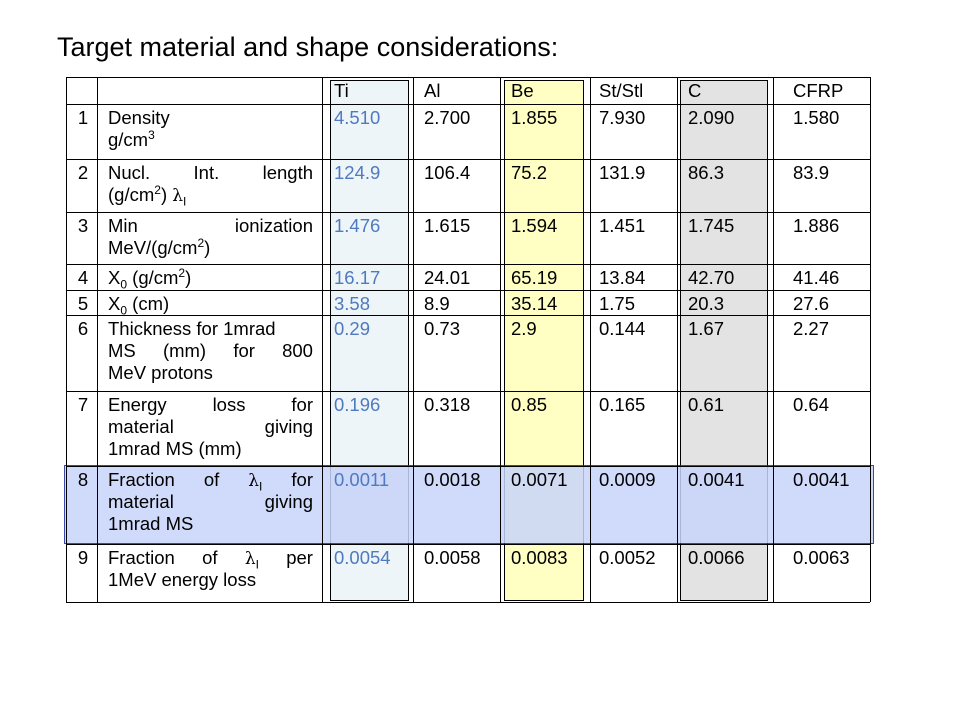 Image resolution: width=960 pixels, height=720 pixels. What do you see at coordinates (706, 172) in the screenshot?
I see `value-c: 86.3` at bounding box center [706, 172].